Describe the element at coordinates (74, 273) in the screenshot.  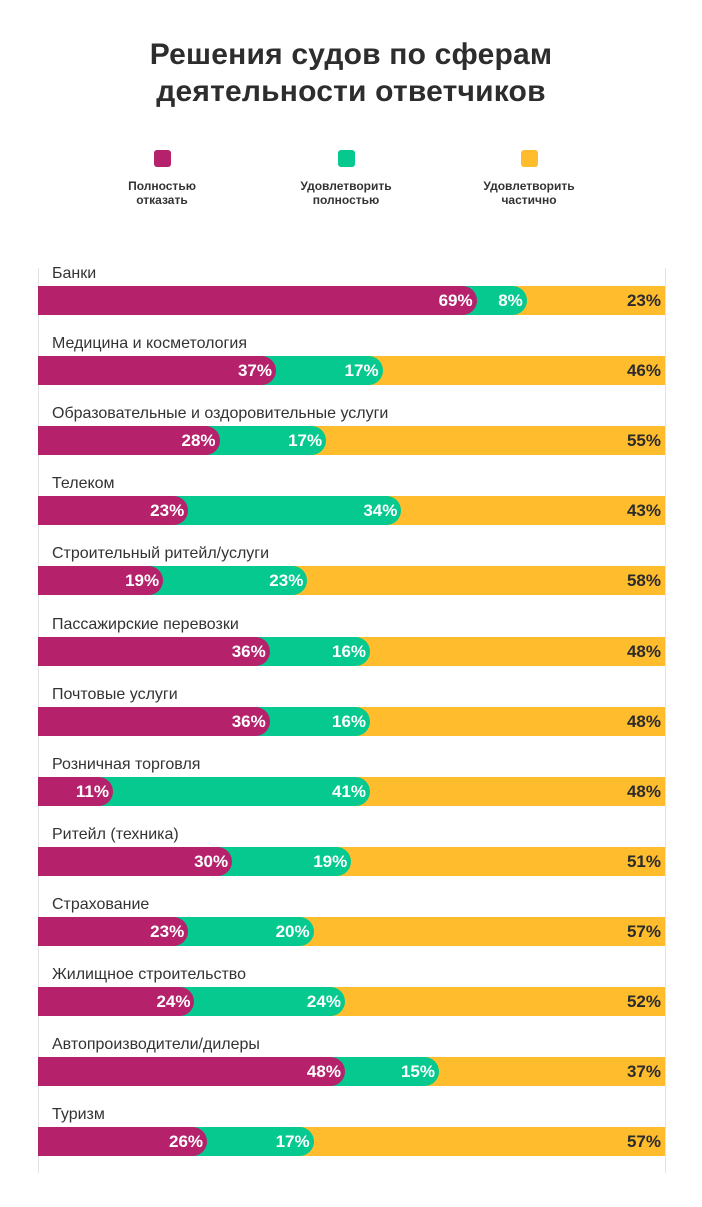
I see `category-label: Банки` at that location.